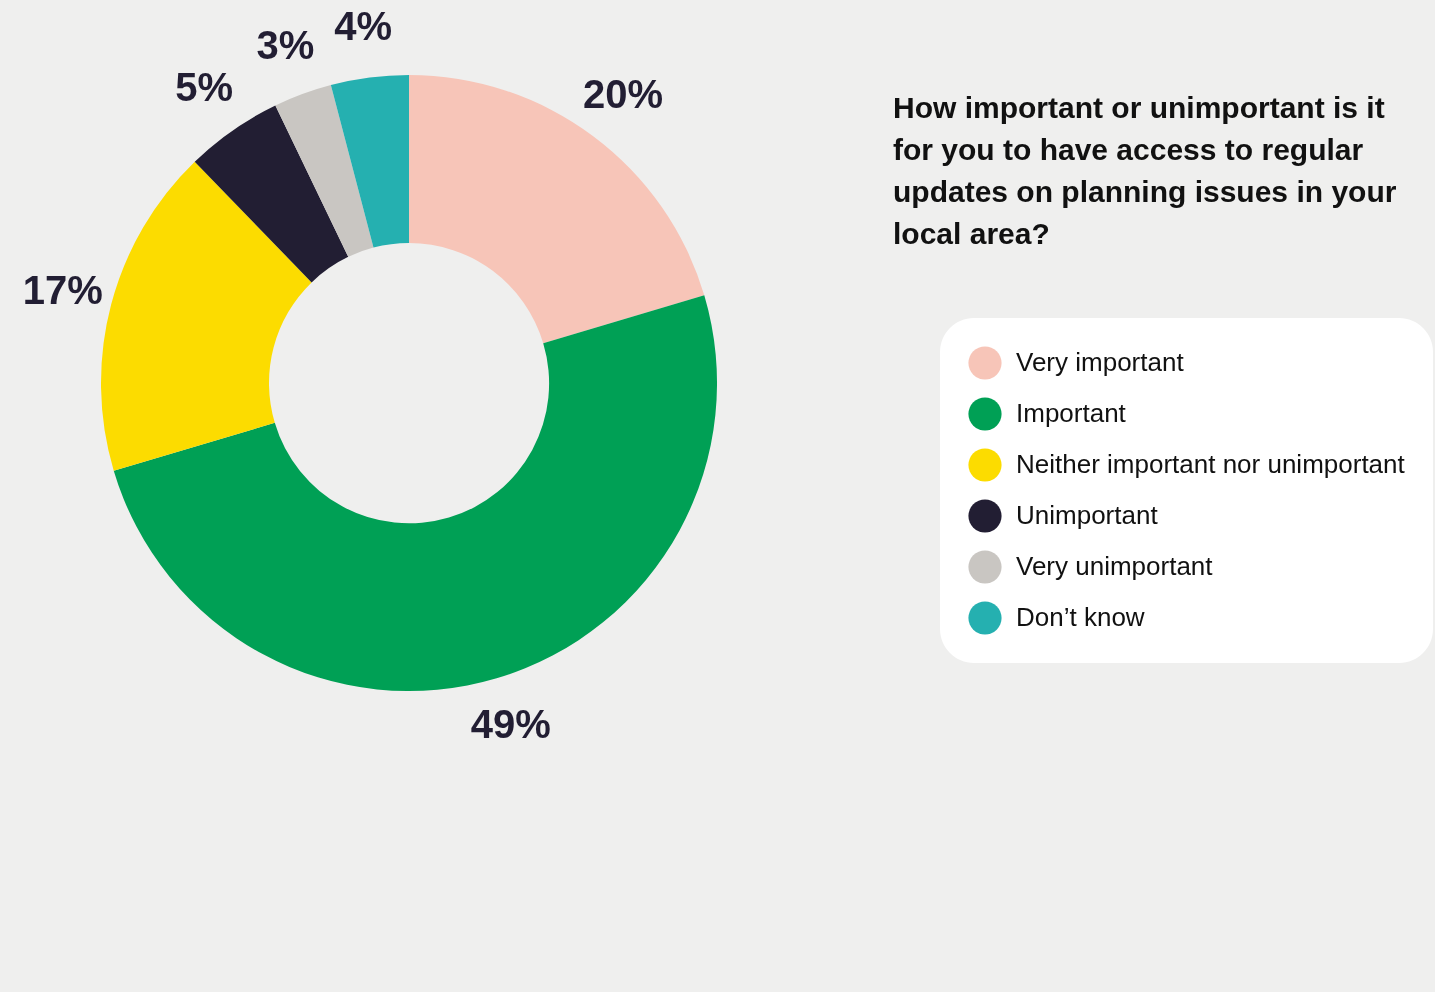 The image size is (1435, 992). I want to click on data-label: 4%, so click(363, 25).